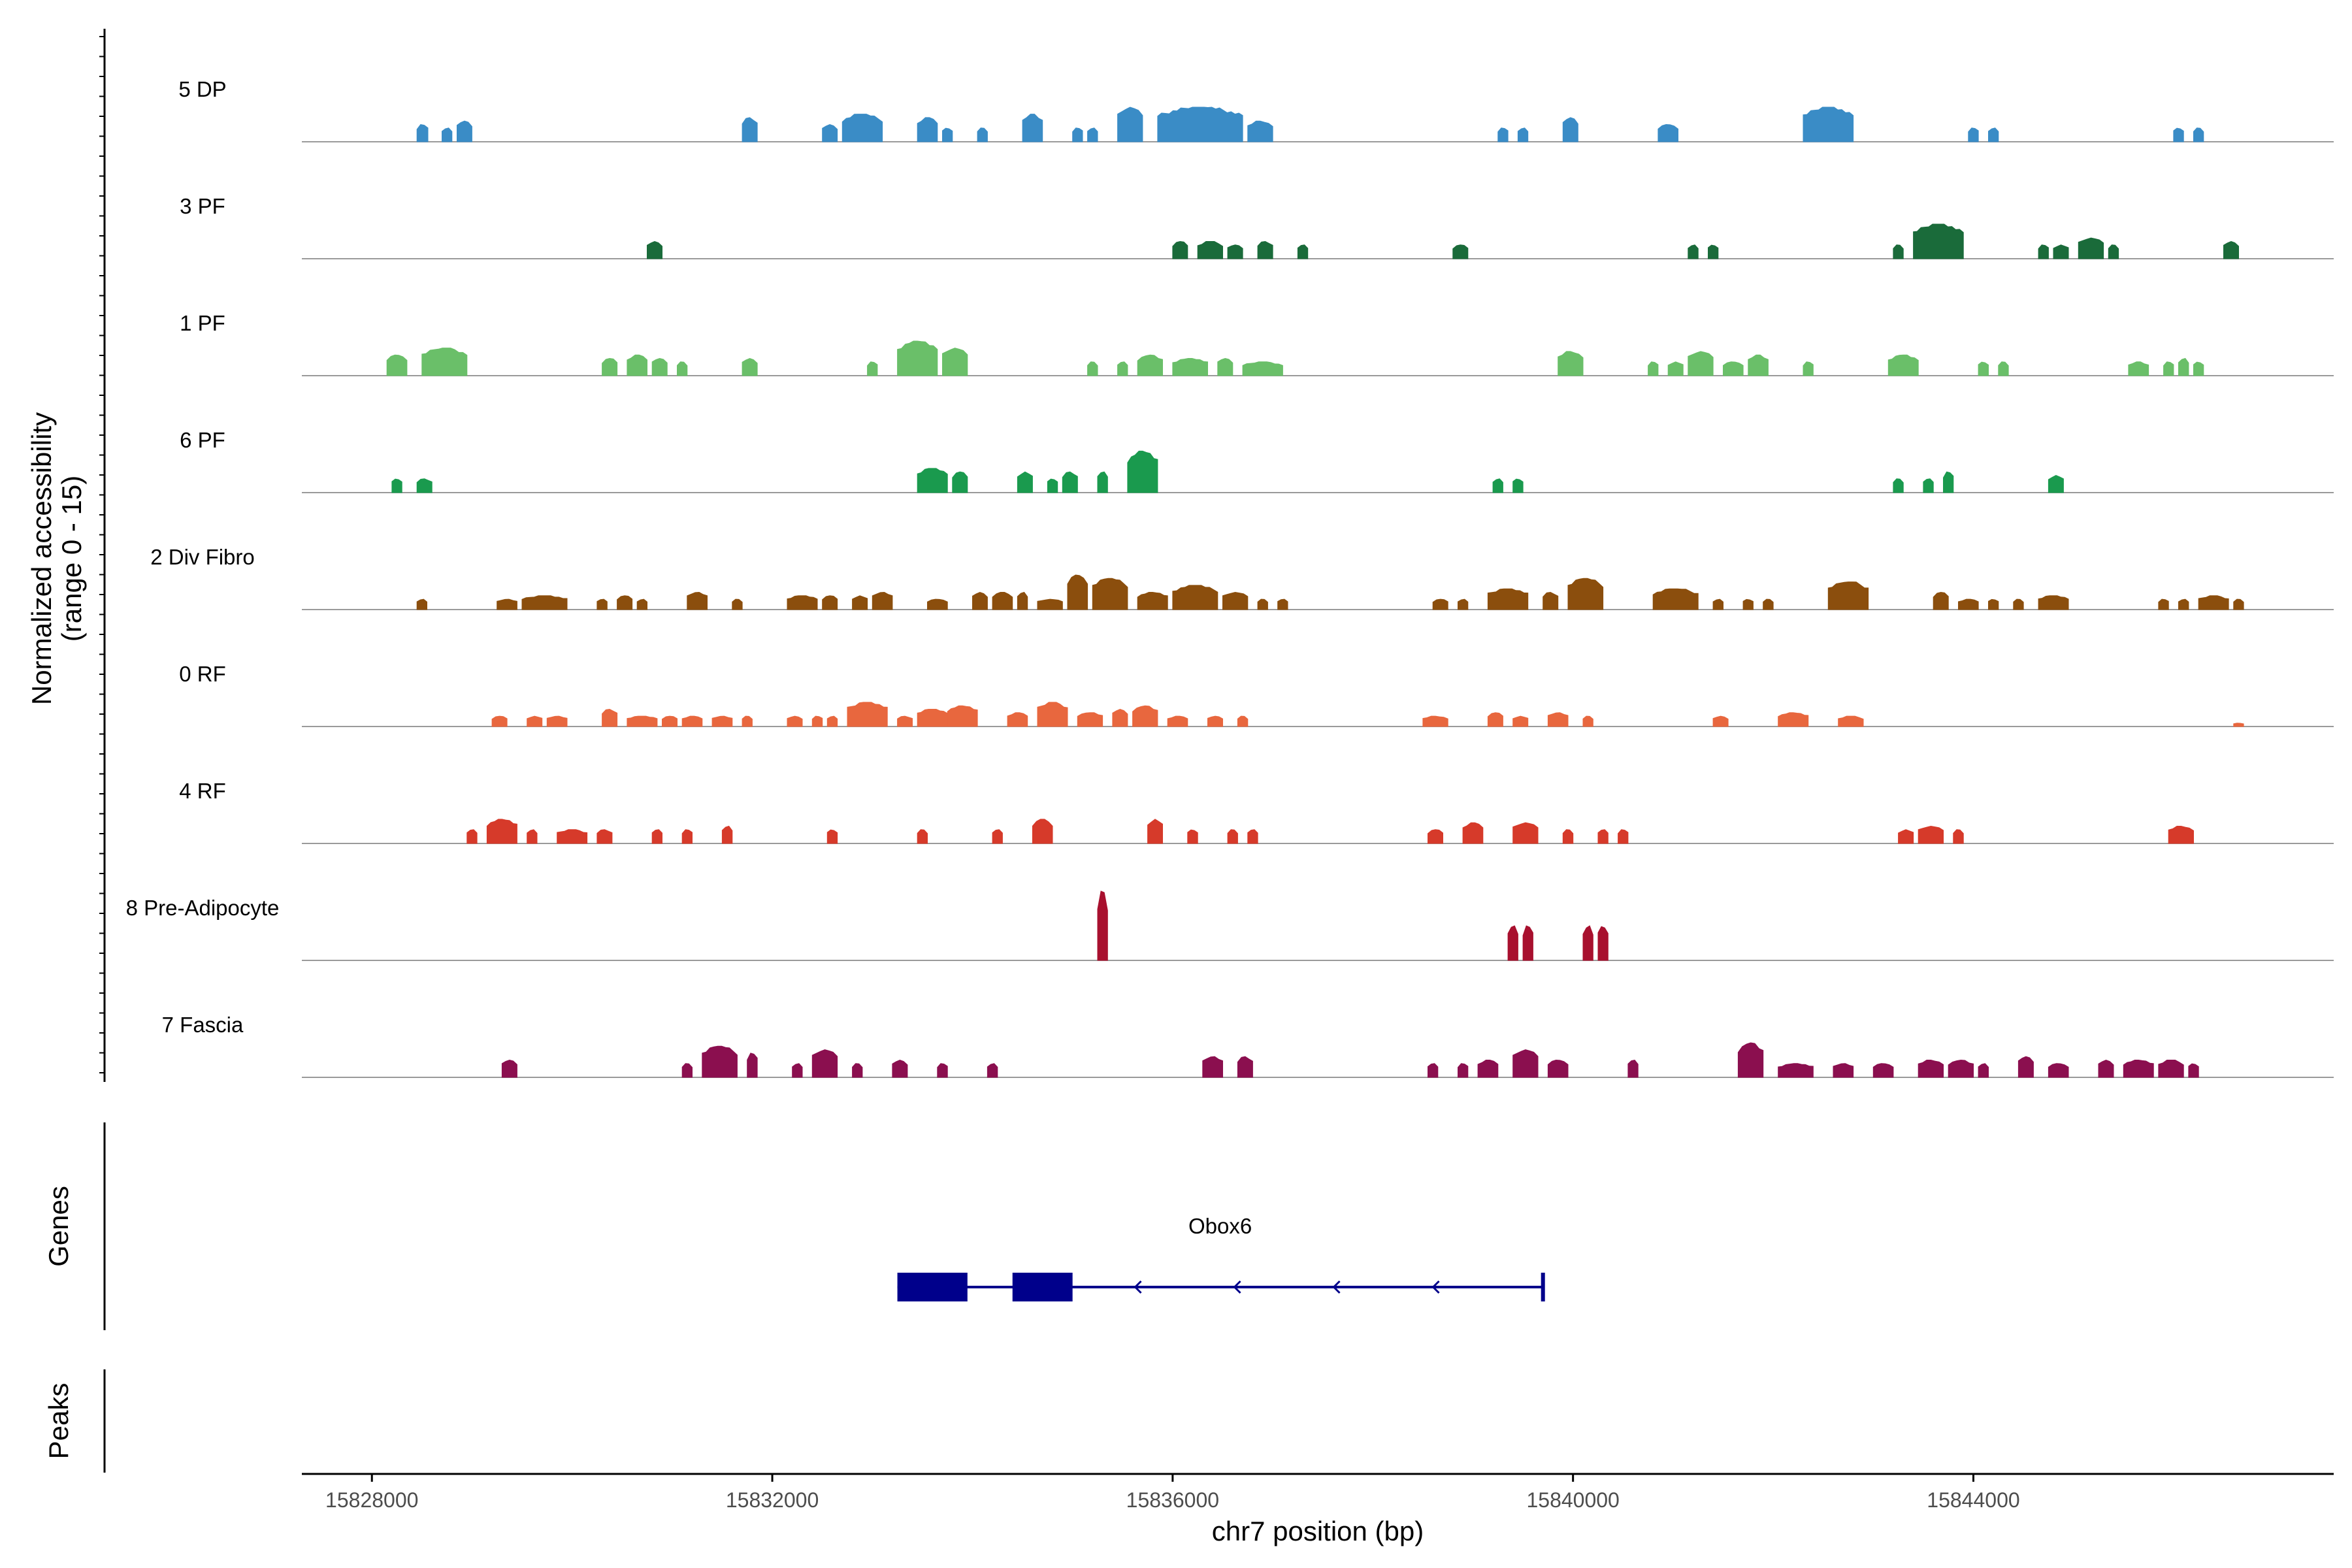 The width and height of the screenshot is (2352, 1568). Describe the element at coordinates (1257, 460) in the screenshot. I see `track-6-pf: 6 PF` at that location.